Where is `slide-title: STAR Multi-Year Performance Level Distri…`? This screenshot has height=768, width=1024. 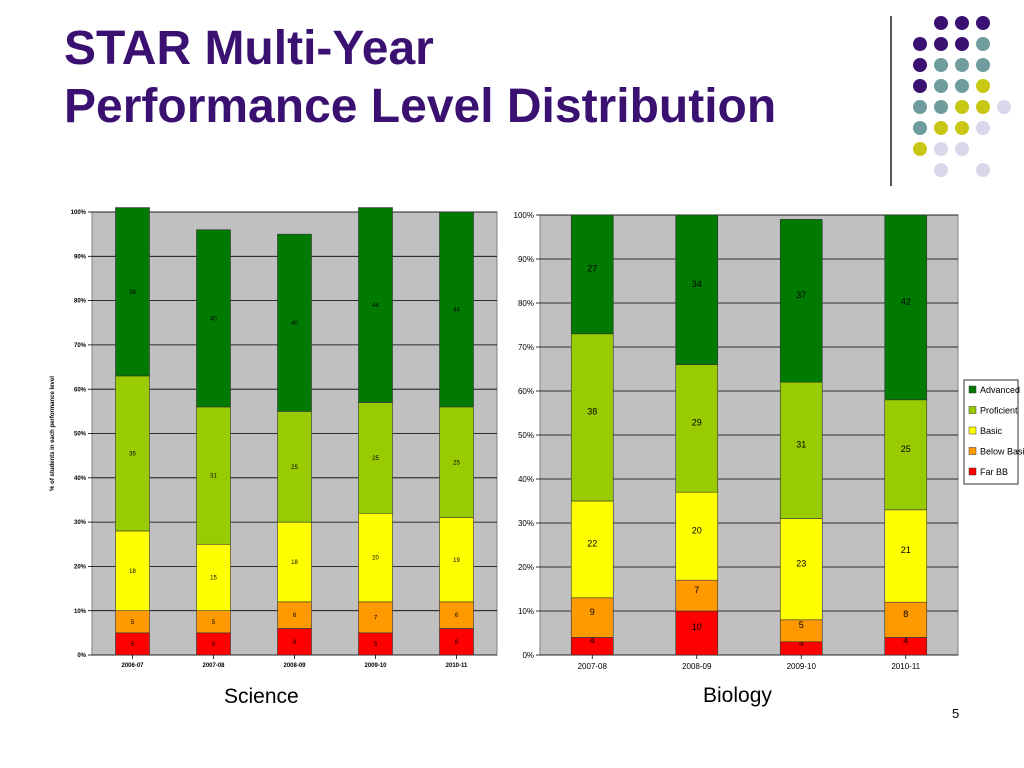 slide-title: STAR Multi-Year Performance Level Distri… is located at coordinates (420, 78).